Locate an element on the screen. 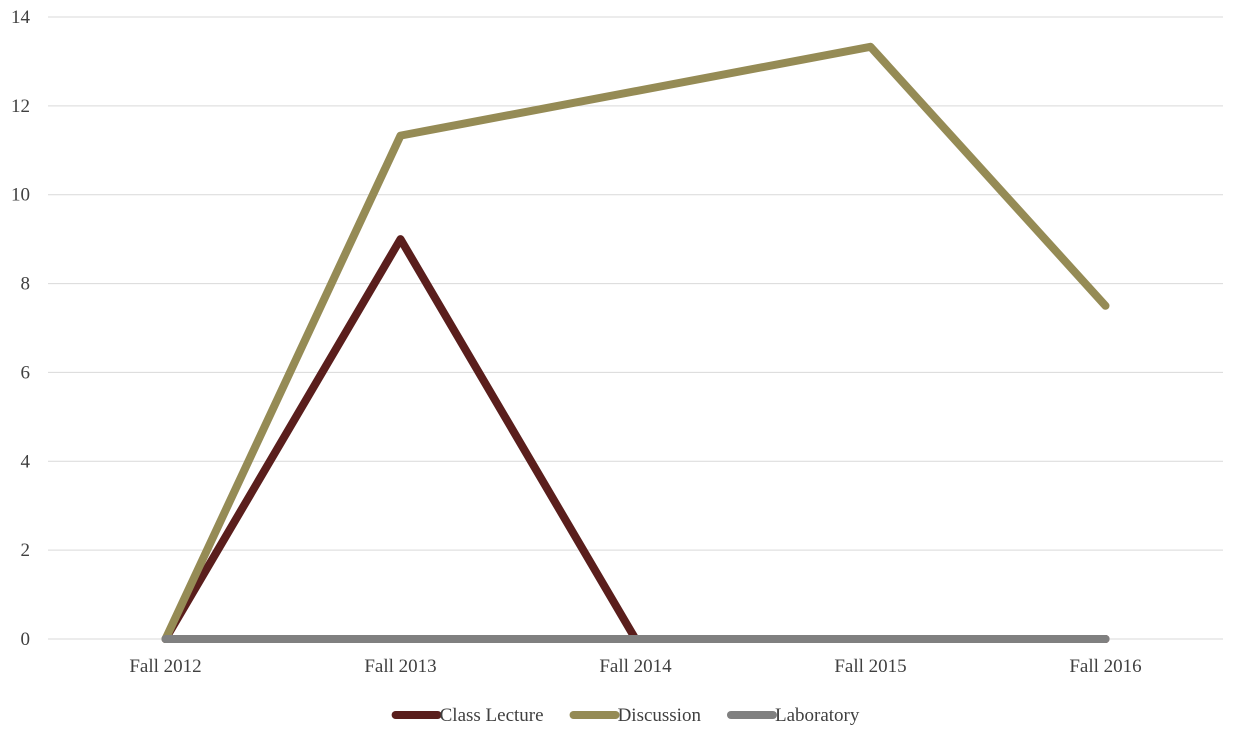 The height and width of the screenshot is (731, 1251). legend-label: Discussion is located at coordinates (660, 715).